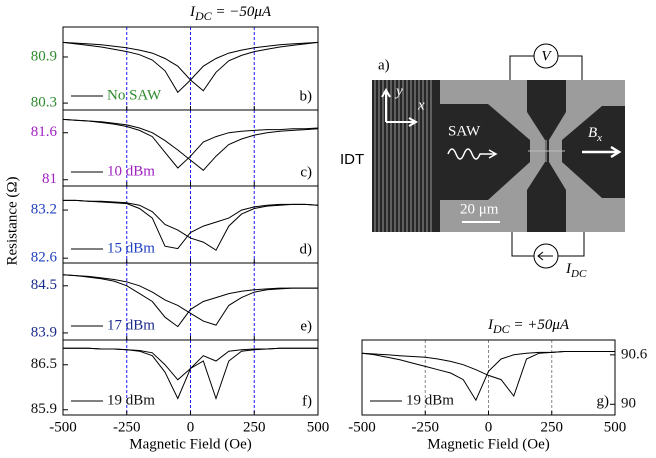  I want to click on gap-left, so click(485, 152).